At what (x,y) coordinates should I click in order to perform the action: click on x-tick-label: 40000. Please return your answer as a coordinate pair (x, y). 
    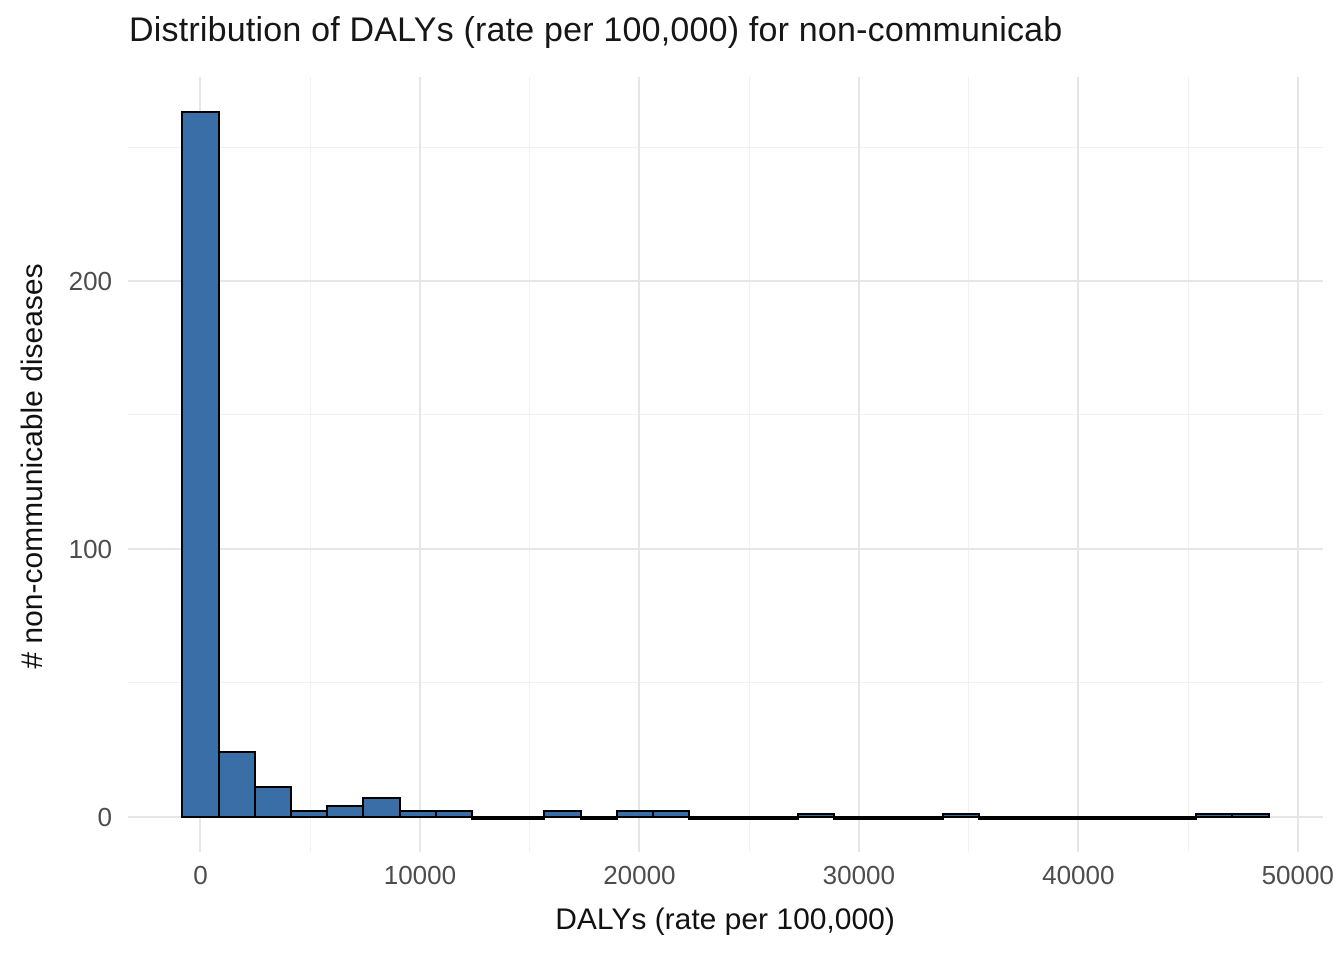
    Looking at the image, I should click on (1078, 875).